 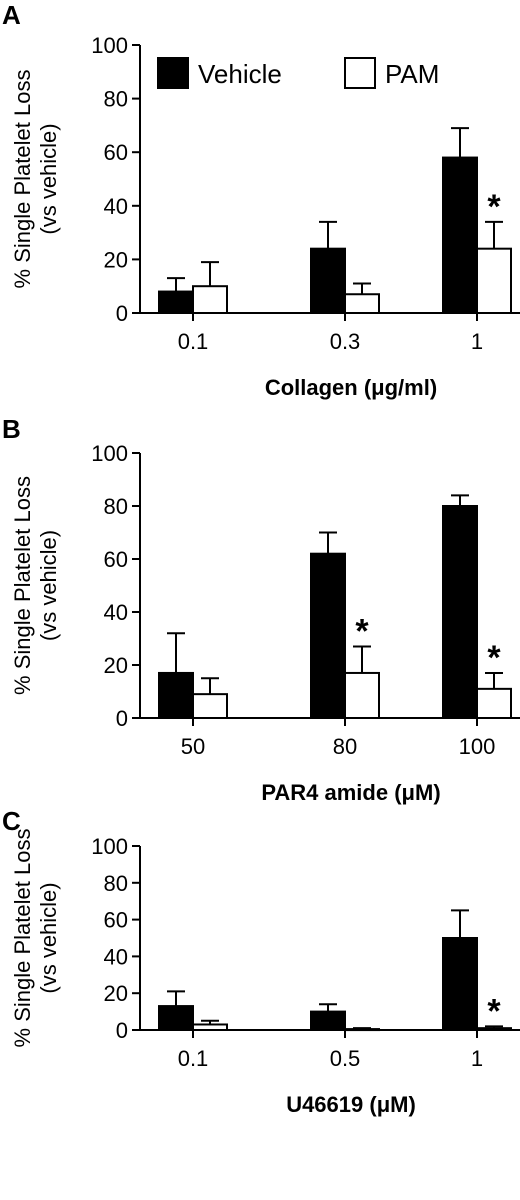 What do you see at coordinates (11, 429) in the screenshot?
I see `panel-letter: B` at bounding box center [11, 429].